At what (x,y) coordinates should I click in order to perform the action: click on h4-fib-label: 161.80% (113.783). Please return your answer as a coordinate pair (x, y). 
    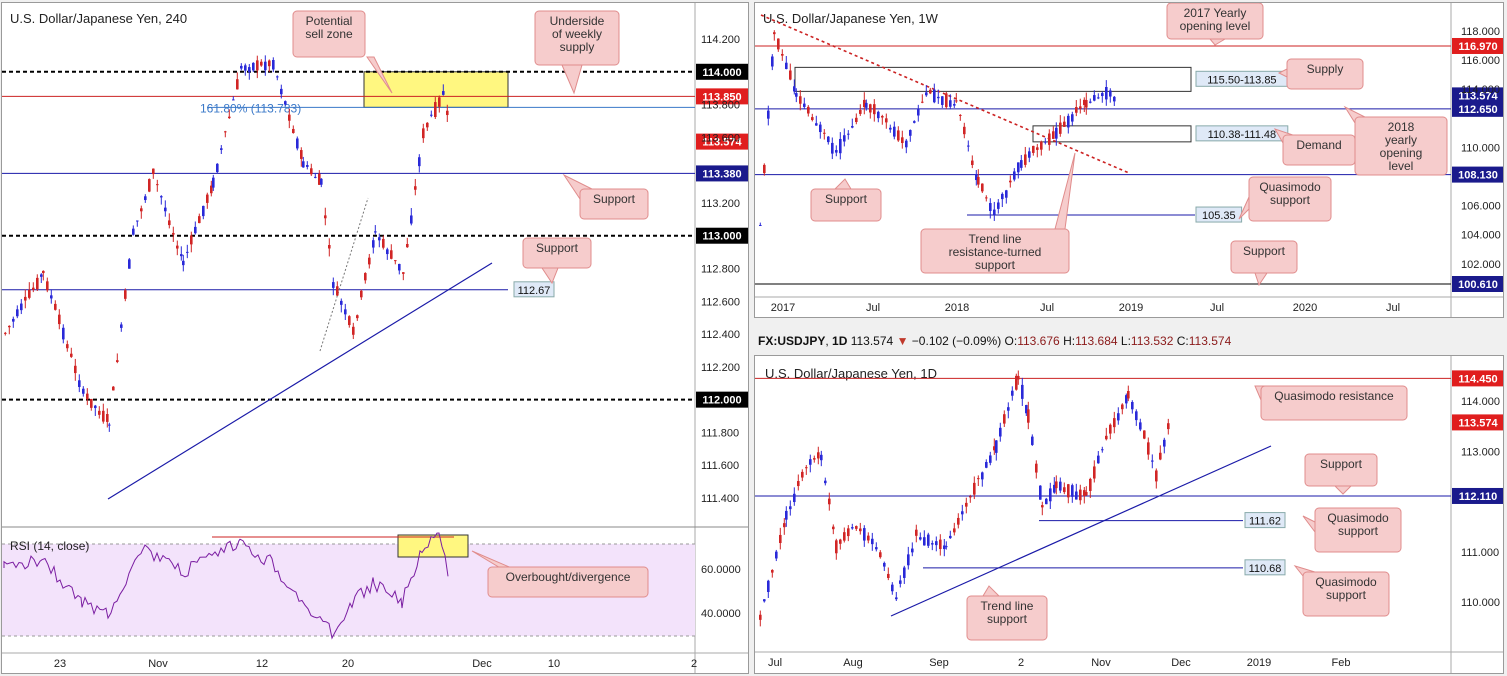
    Looking at the image, I should click on (250, 108).